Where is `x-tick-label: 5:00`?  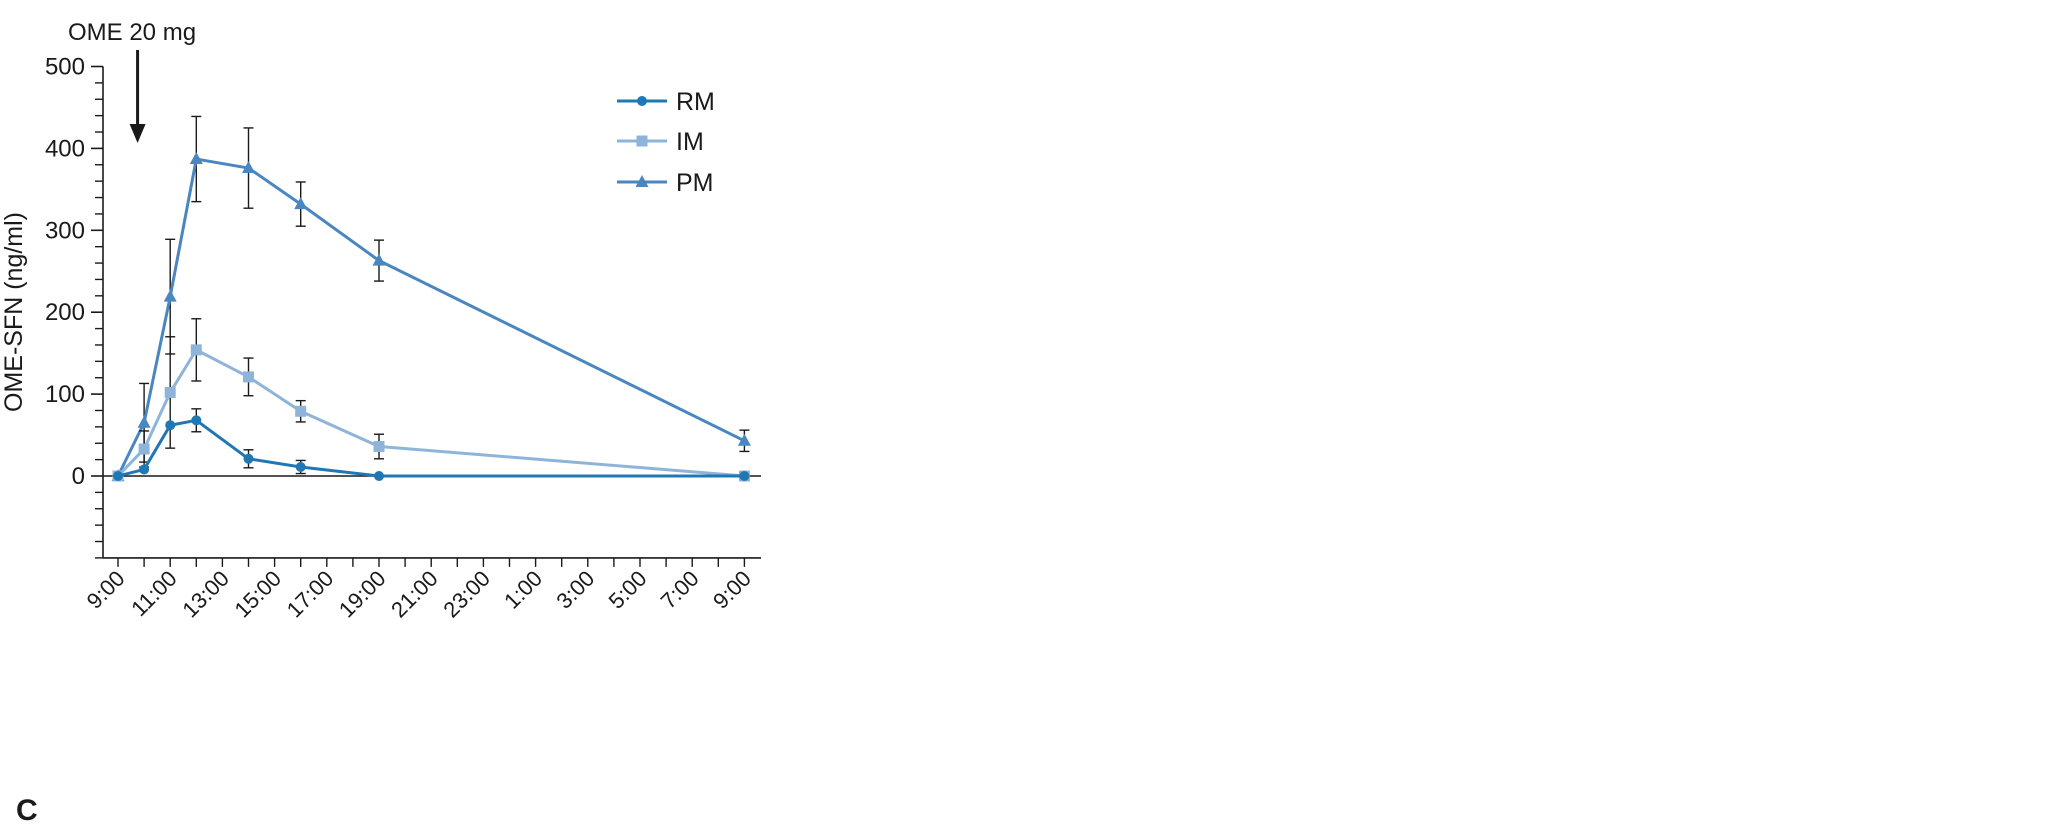 x-tick-label: 5:00 is located at coordinates (628, 590).